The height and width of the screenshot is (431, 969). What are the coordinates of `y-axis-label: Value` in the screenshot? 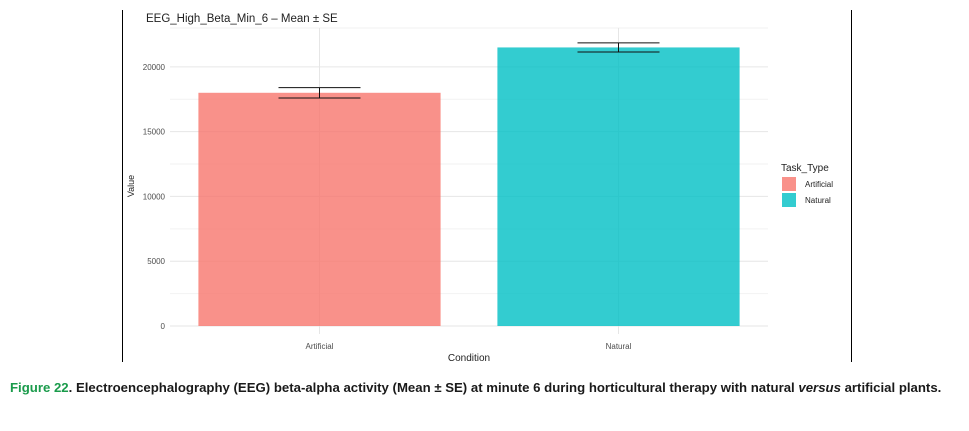 It's located at (131, 186).